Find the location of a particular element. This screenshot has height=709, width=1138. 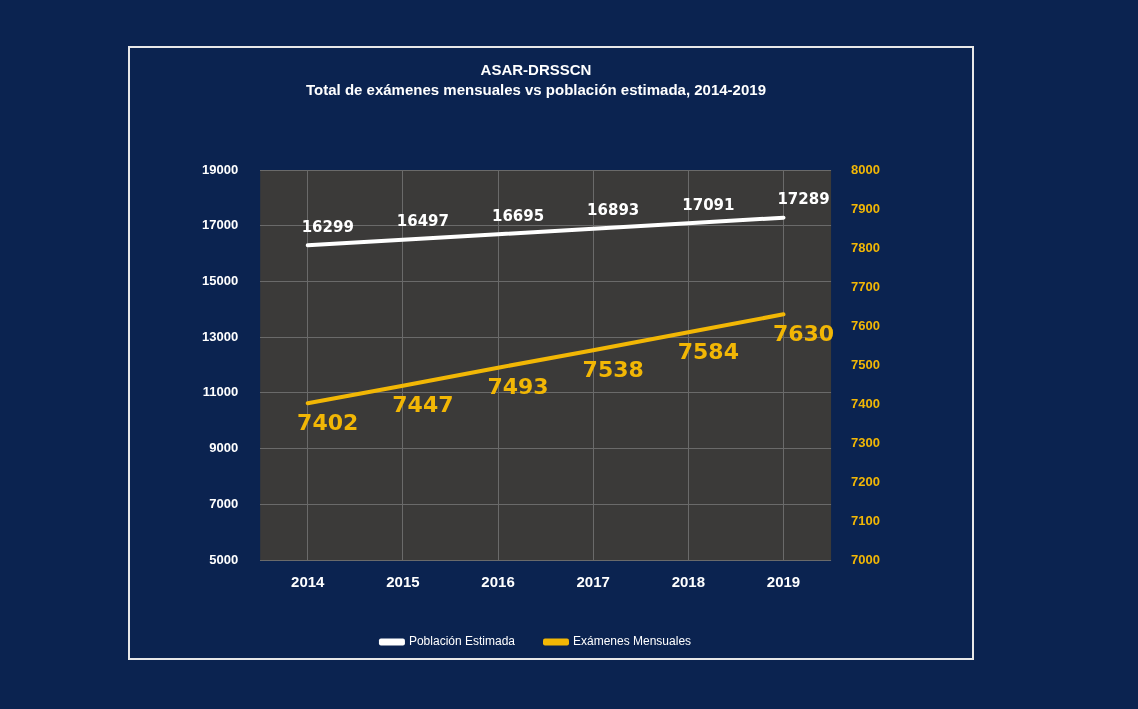

y2-tick-label: 7600 is located at coordinates (865, 325).